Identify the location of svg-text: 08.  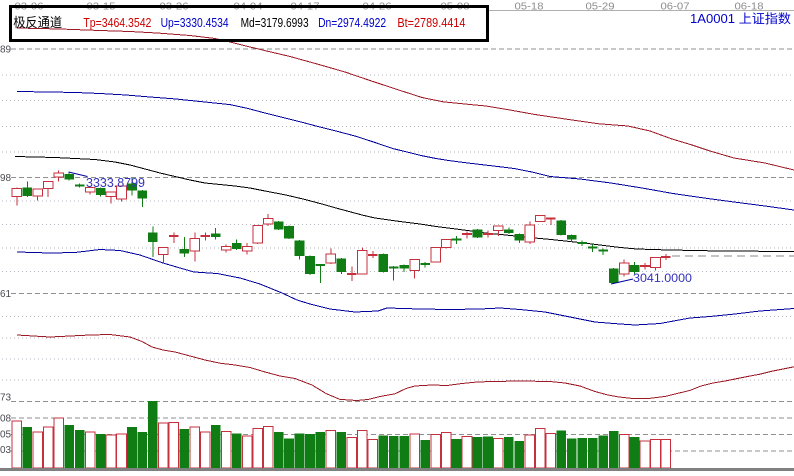
(6, 419).